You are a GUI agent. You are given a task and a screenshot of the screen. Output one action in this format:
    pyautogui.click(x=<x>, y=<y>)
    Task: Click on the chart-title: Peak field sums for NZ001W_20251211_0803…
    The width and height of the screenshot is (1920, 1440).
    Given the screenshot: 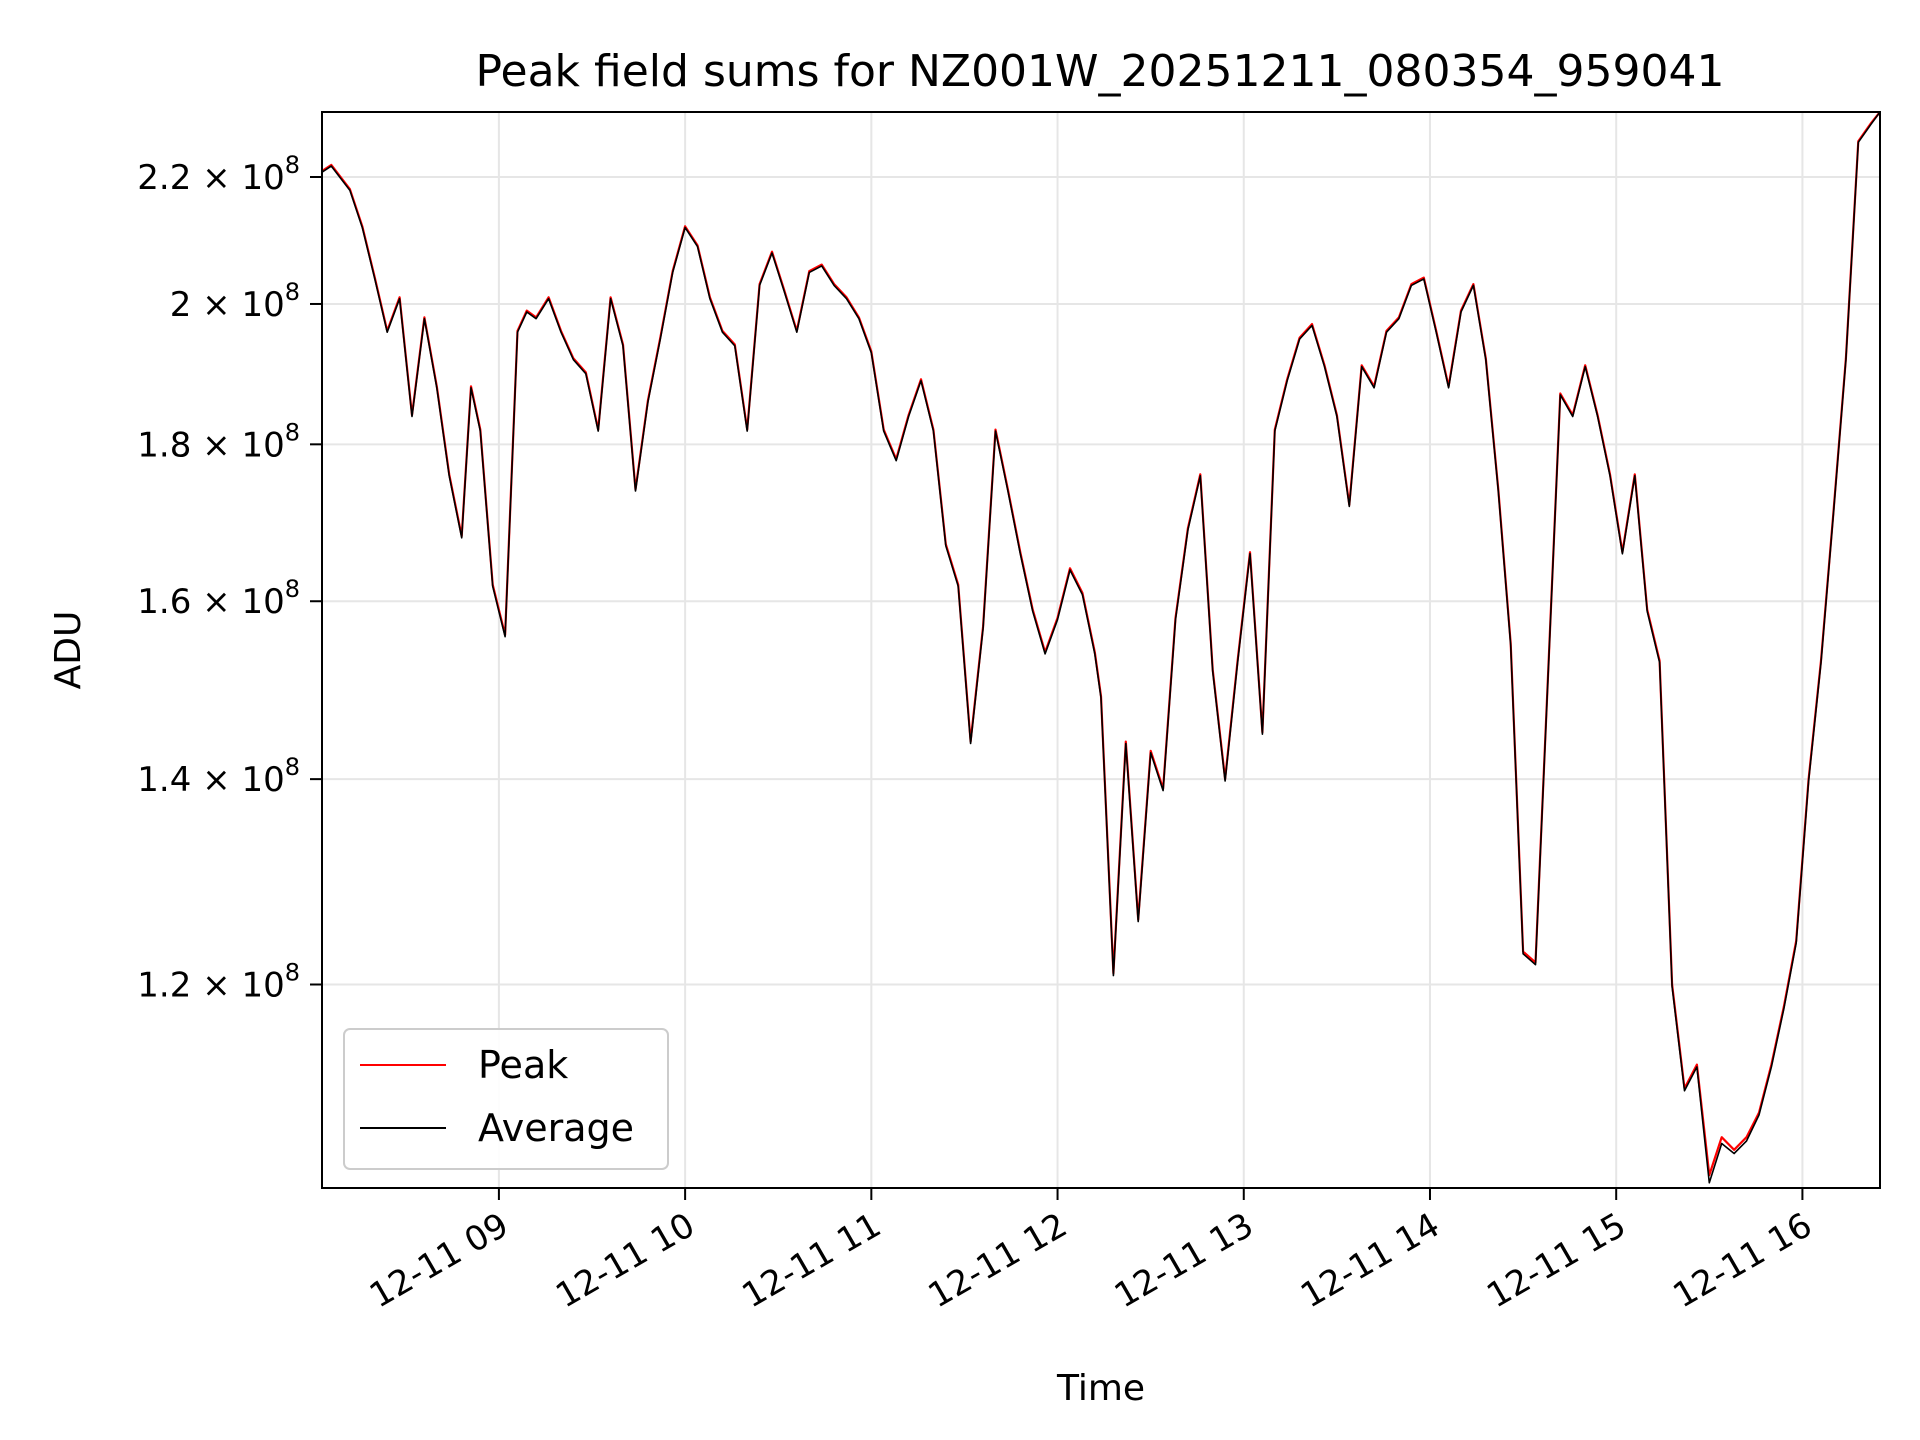 What is the action you would take?
    pyautogui.click(x=1100, y=71)
    